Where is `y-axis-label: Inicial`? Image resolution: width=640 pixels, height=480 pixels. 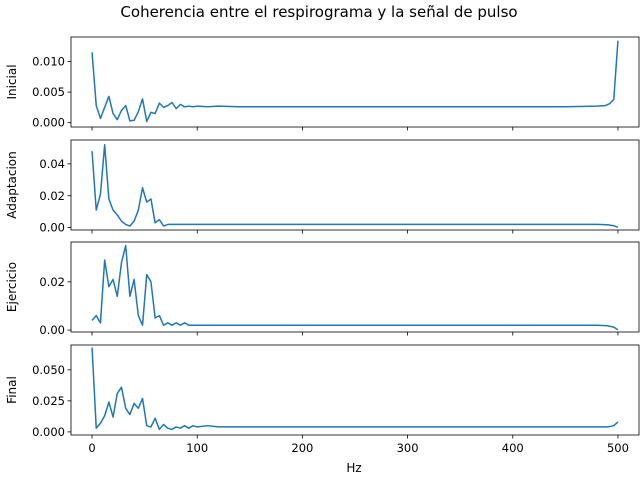 y-axis-label: Inicial is located at coordinates (12, 81).